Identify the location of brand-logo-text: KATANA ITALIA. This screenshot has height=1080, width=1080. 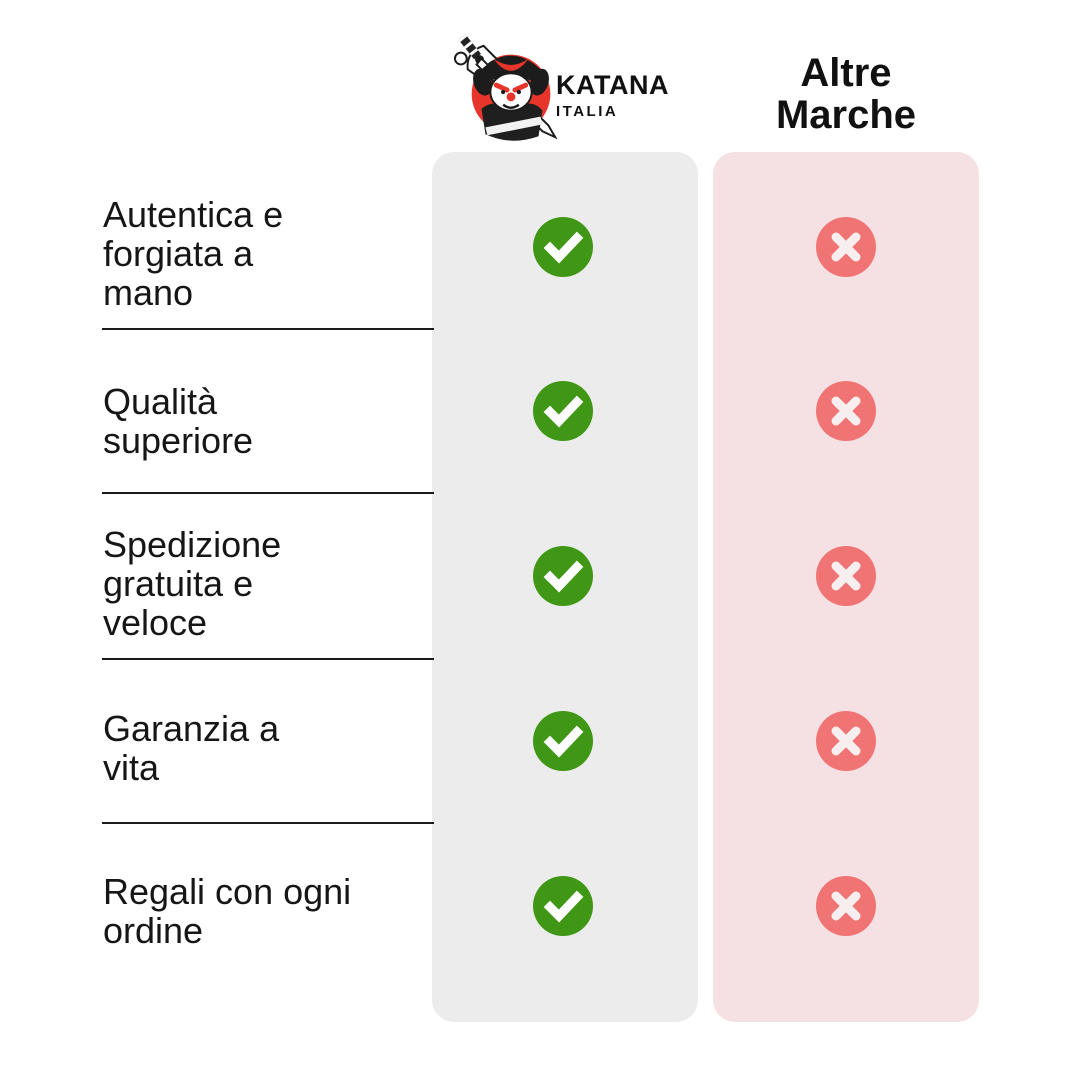
(612, 95).